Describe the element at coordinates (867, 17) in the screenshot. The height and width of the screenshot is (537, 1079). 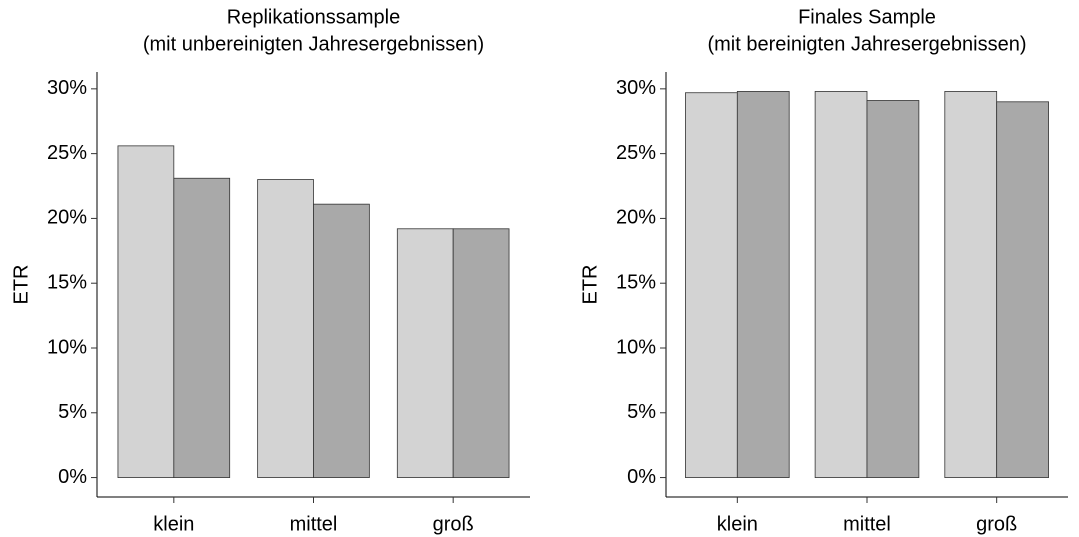
I see `chart-title: Finales Sample` at that location.